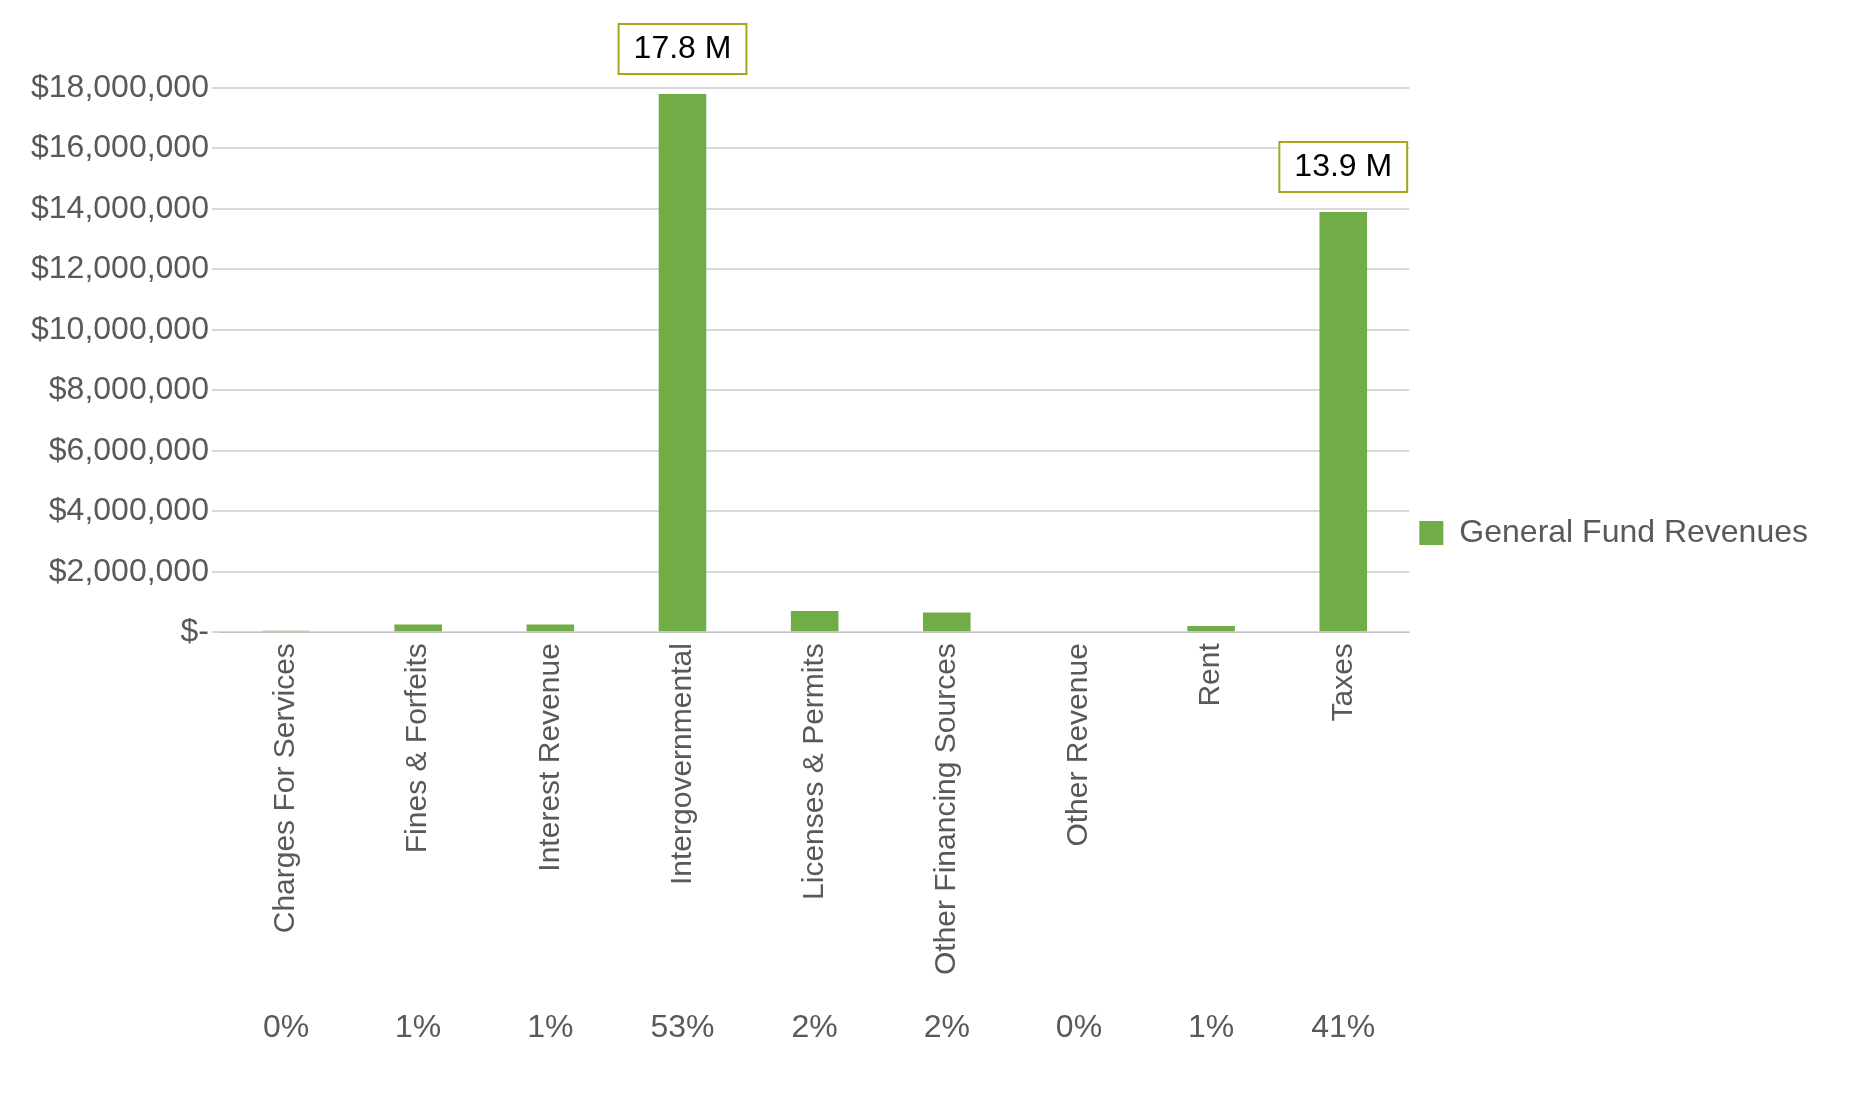  What do you see at coordinates (812, 771) in the screenshot?
I see `x-tick-label: Licenses & Permits` at bounding box center [812, 771].